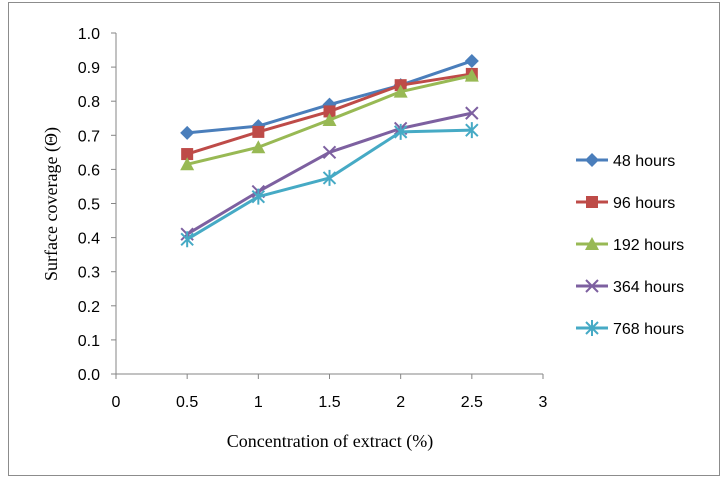  I want to click on y-tick-label: 0.5, so click(89, 205).